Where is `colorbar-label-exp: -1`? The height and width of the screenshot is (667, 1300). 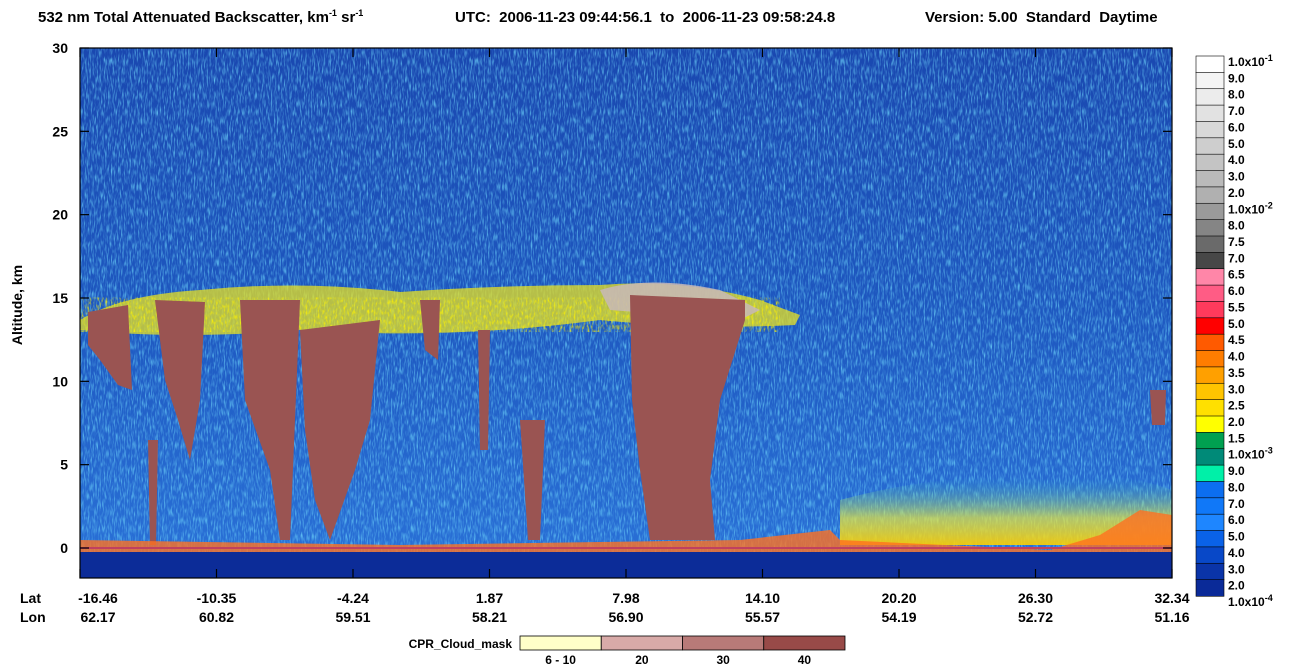
colorbar-label-exp: -1 is located at coordinates (1269, 58).